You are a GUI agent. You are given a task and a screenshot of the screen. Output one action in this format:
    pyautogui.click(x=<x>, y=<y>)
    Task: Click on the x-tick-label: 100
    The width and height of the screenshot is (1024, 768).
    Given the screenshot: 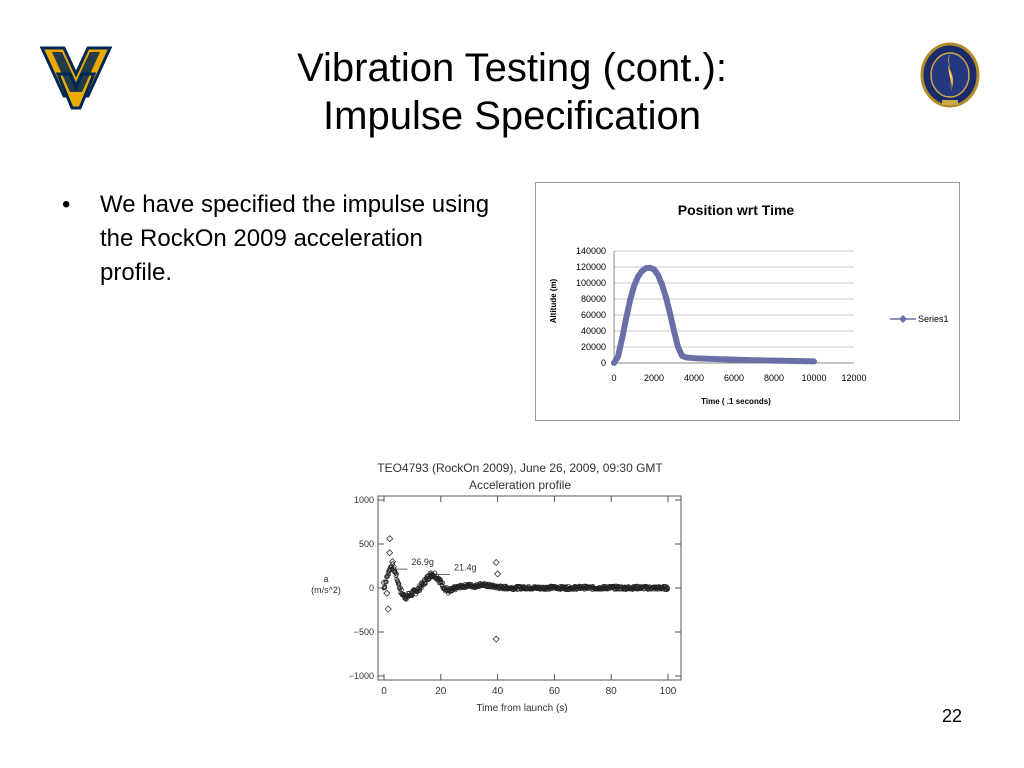 What is the action you would take?
    pyautogui.click(x=668, y=691)
    